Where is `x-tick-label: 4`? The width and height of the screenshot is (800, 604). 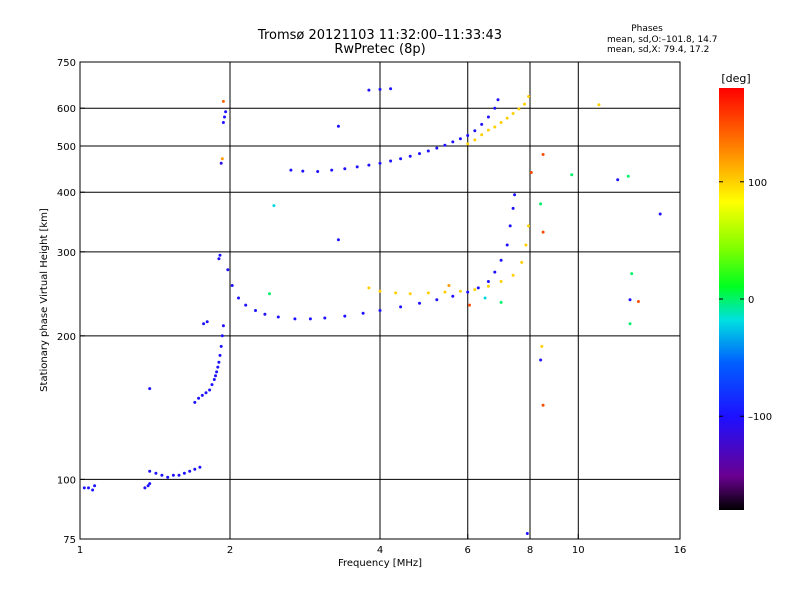 x-tick-label: 4 is located at coordinates (380, 550).